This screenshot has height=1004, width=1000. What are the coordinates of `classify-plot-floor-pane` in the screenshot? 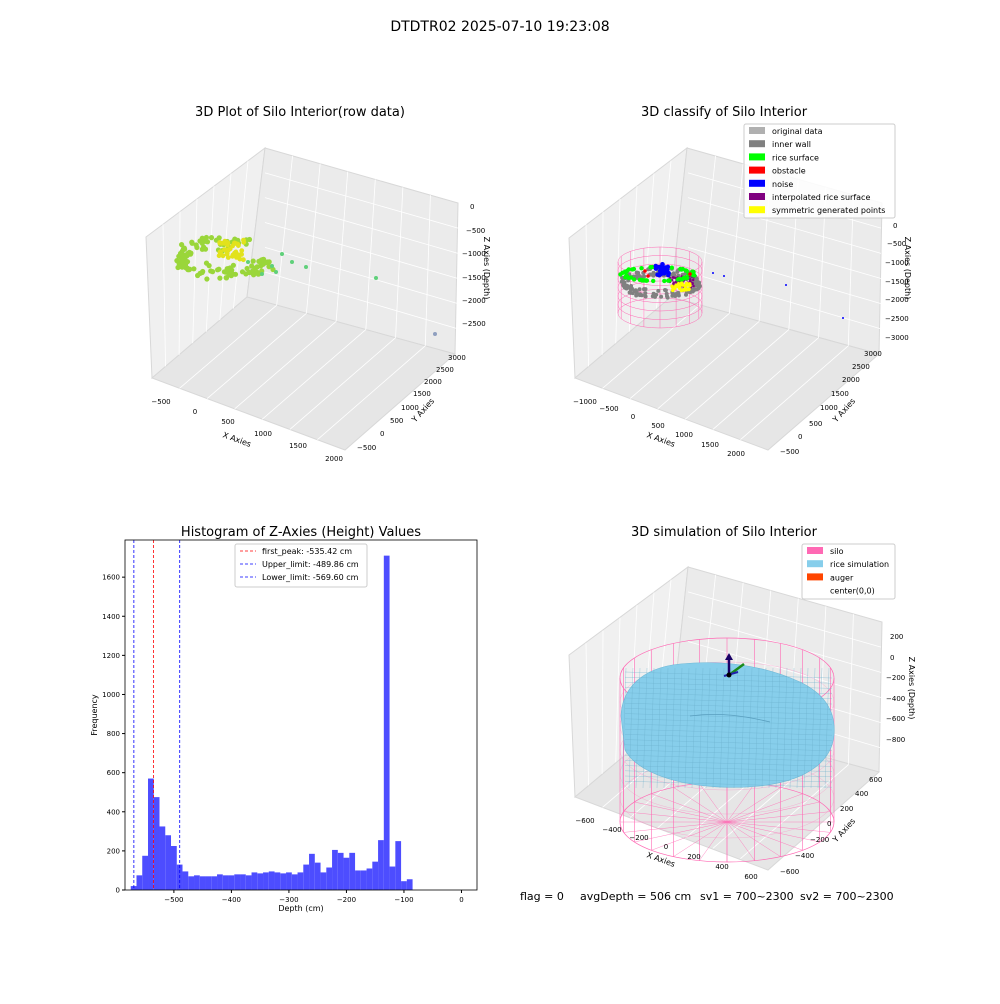 It's located at (727, 373).